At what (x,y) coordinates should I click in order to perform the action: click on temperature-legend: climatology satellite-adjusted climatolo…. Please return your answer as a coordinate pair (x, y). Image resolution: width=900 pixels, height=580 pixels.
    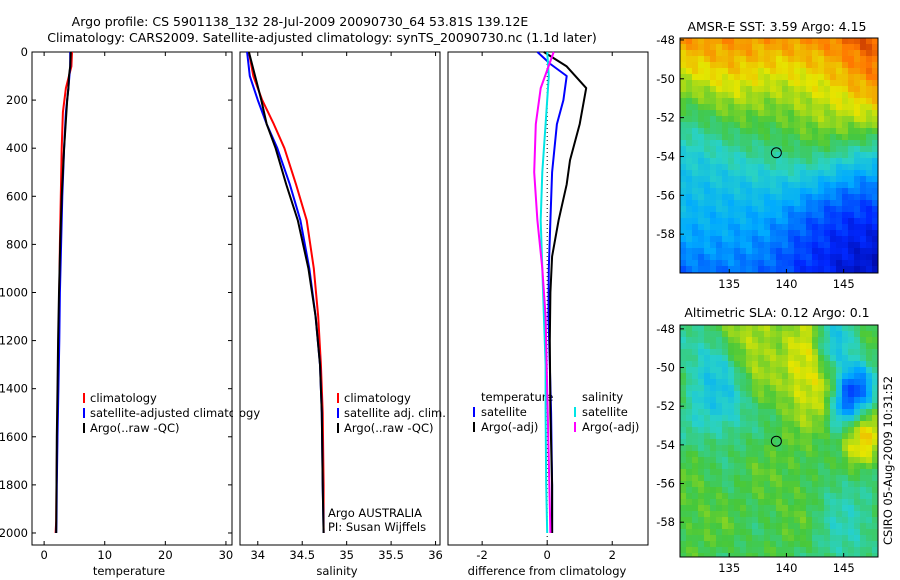
    Looking at the image, I should click on (171, 413).